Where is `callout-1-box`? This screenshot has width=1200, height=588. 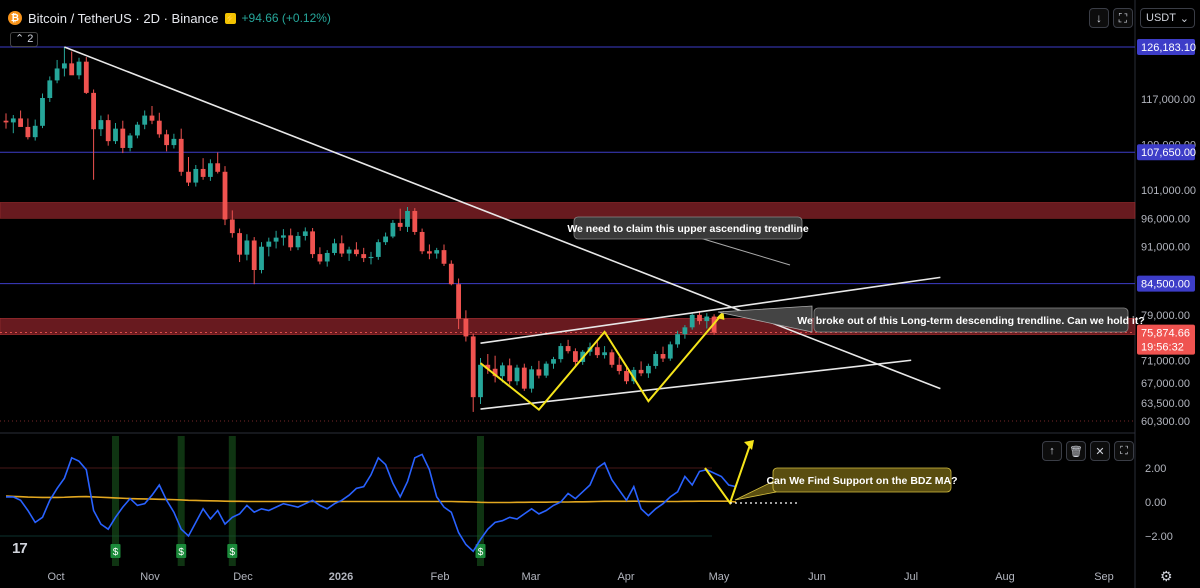
callout-1-box is located at coordinates (688, 228).